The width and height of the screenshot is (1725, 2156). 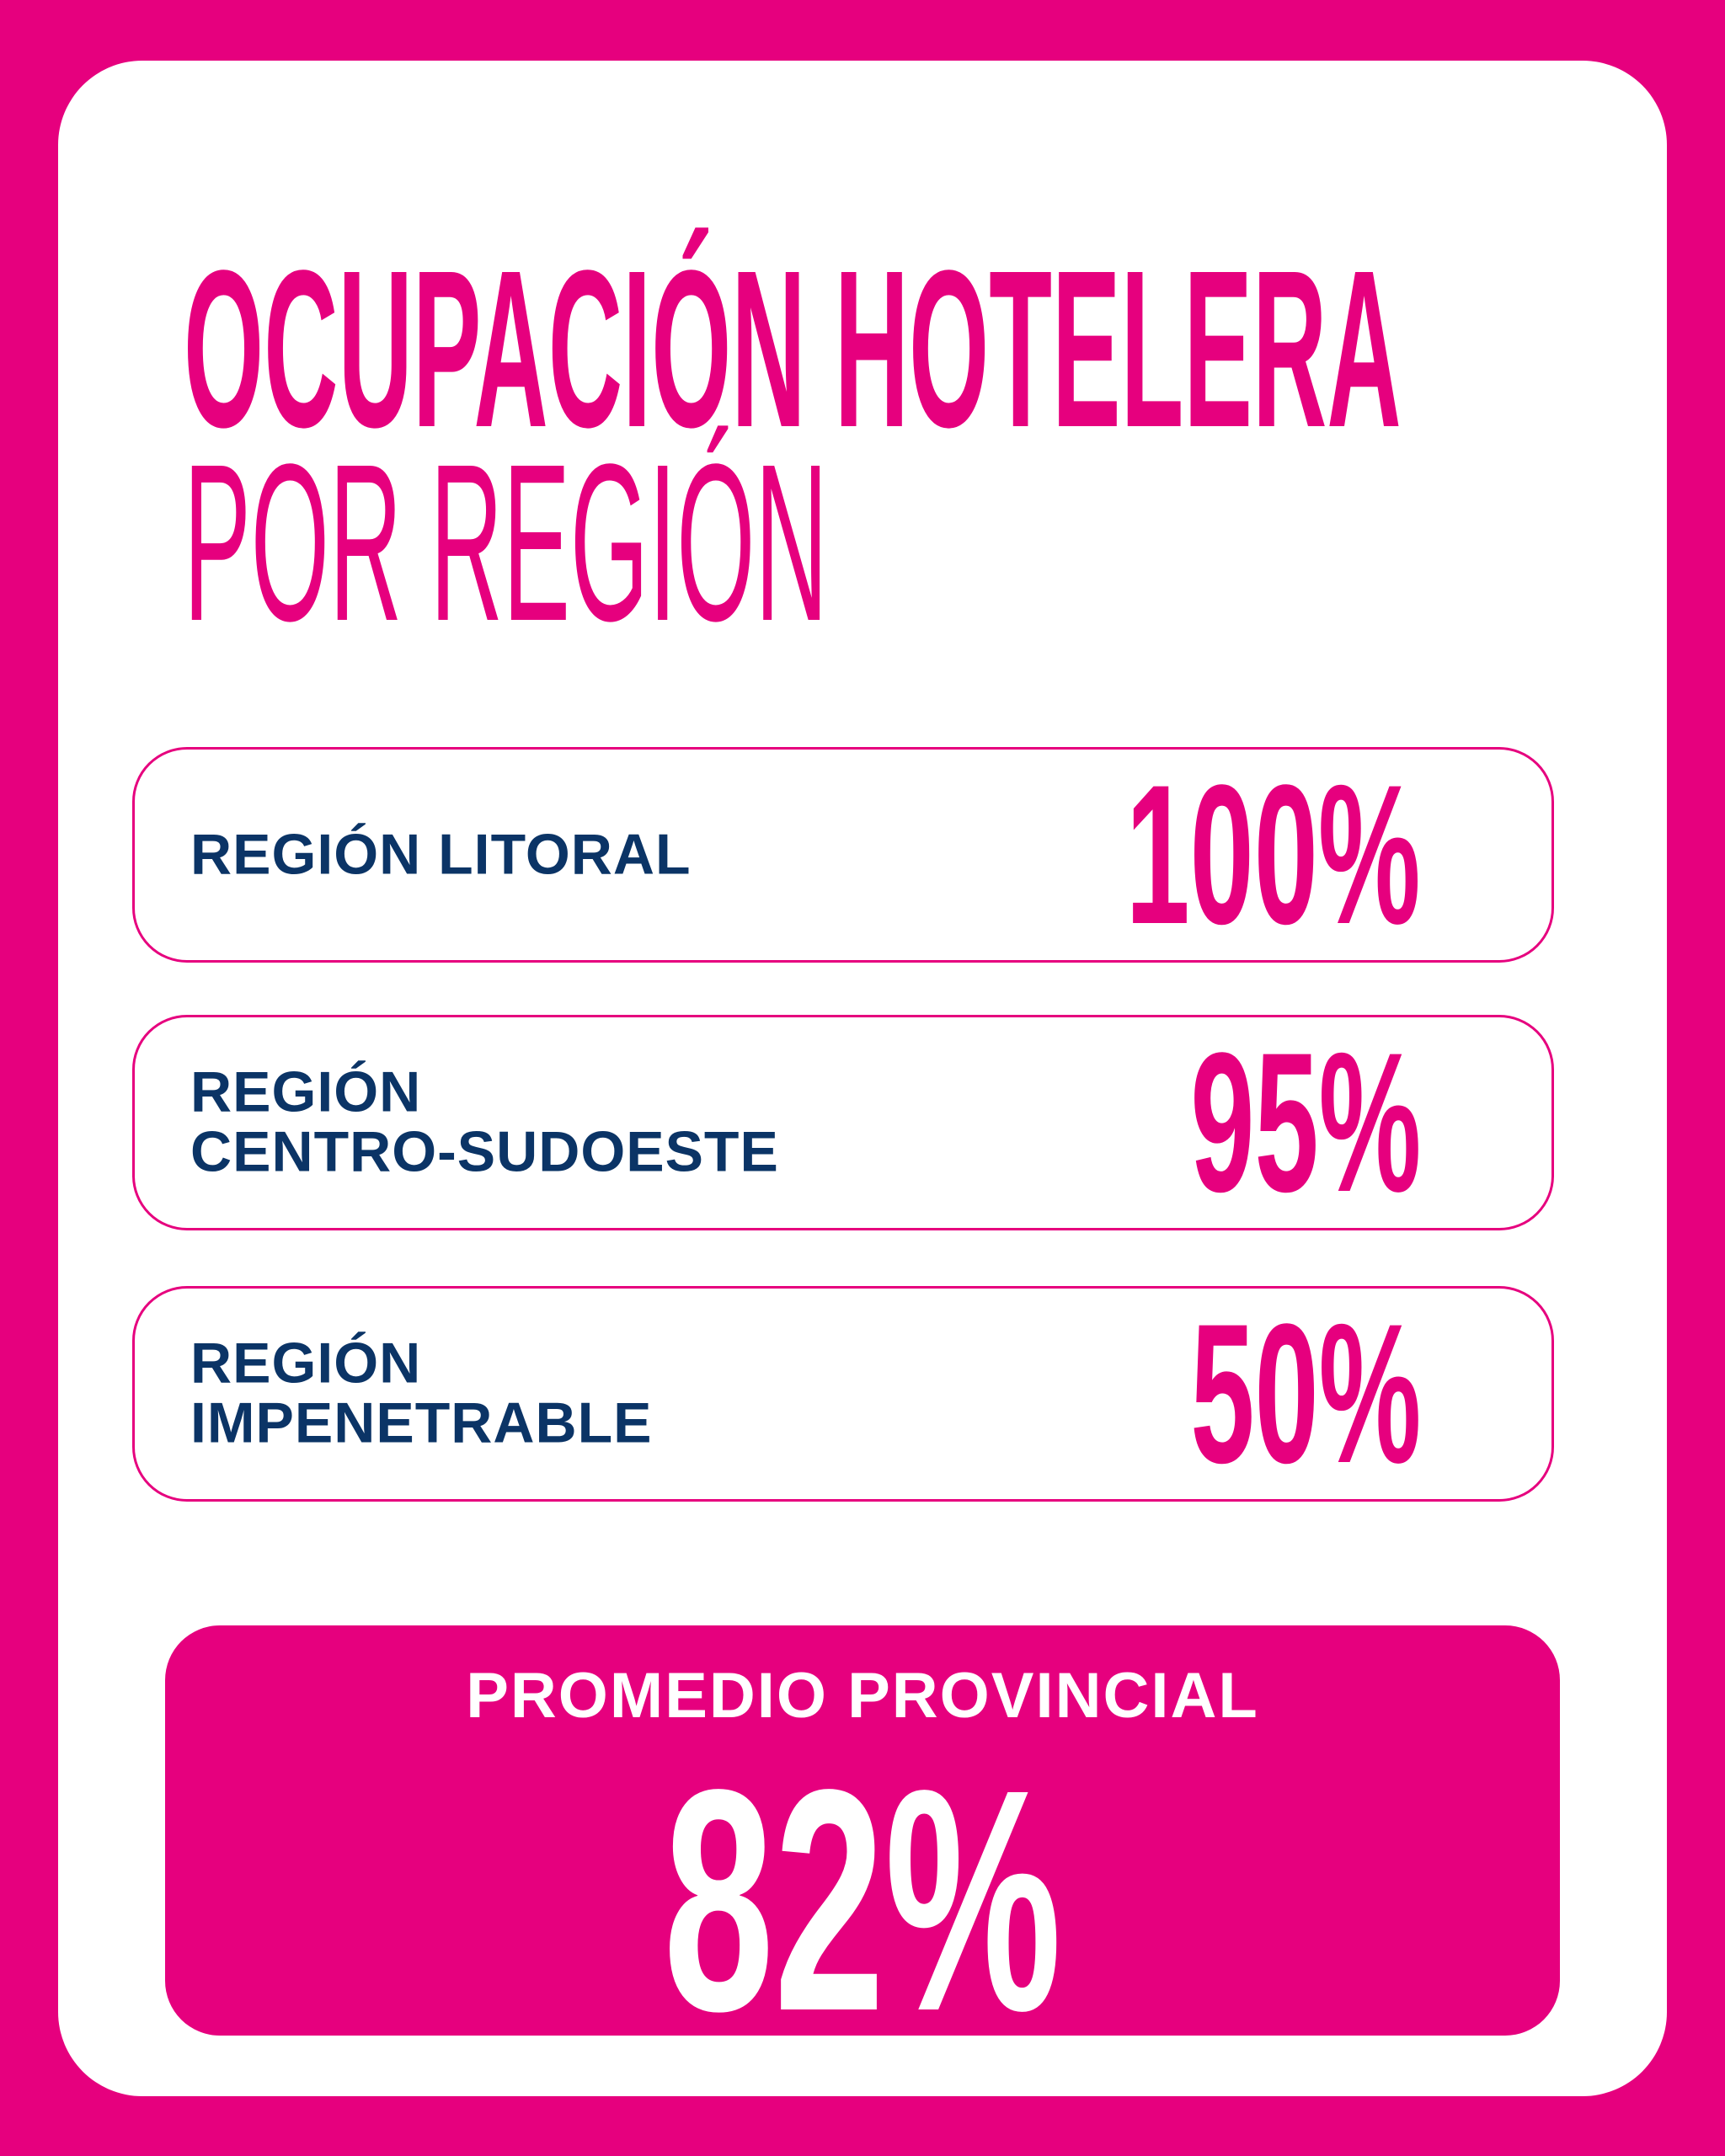 I want to click on region-label: REGIÓN IMPENETRABLE, so click(x=421, y=1393).